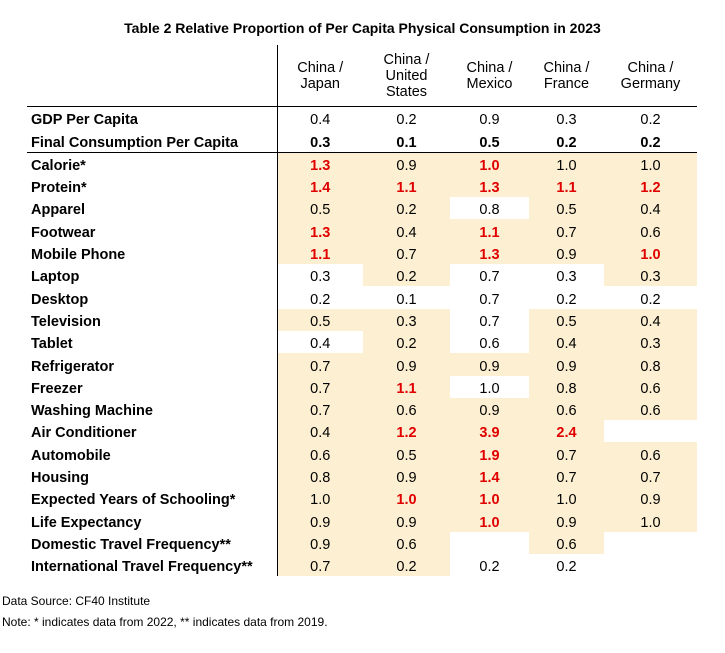 This screenshot has width=725, height=653. I want to click on data-source: Data Source: CF40 Institute, so click(76, 601).